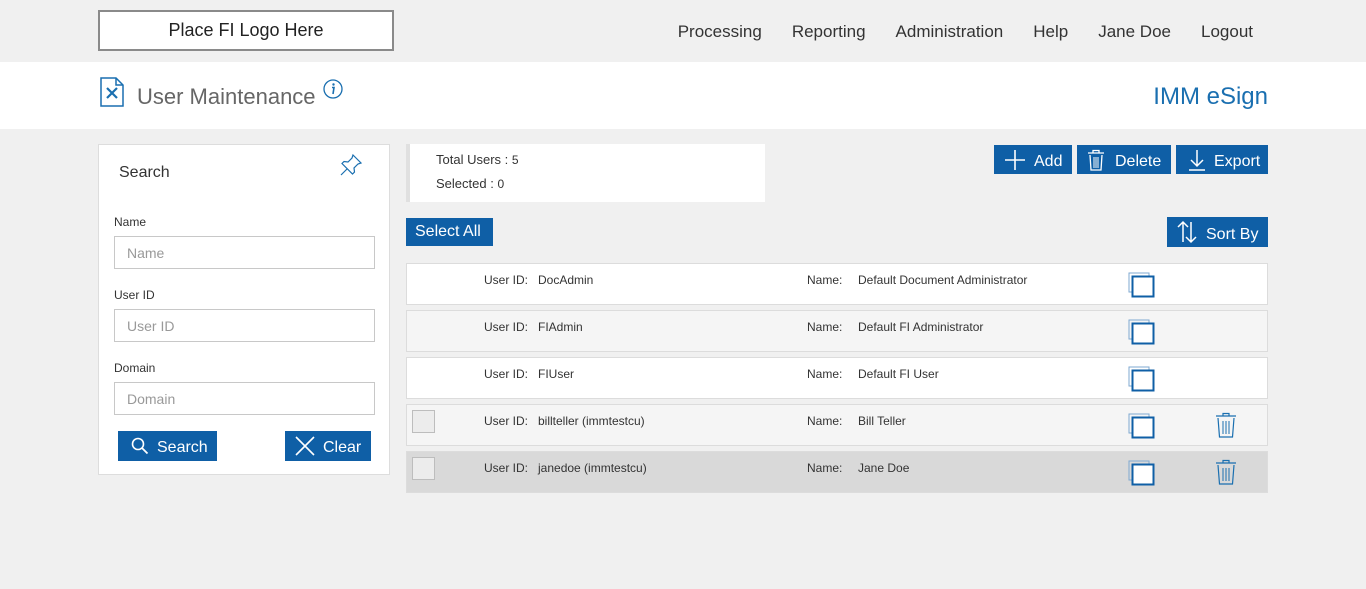 The height and width of the screenshot is (589, 1366). I want to click on name-label: Name, so click(130, 222).